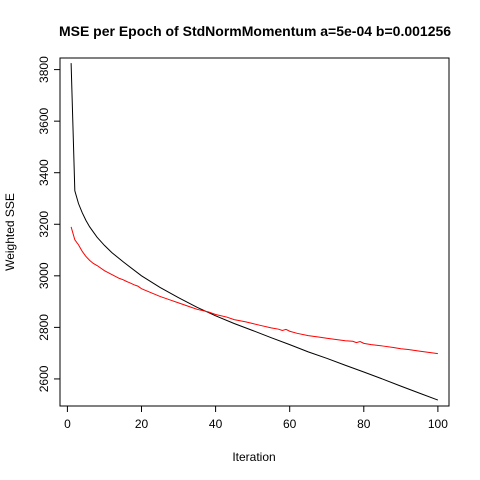 This screenshot has height=480, width=480. What do you see at coordinates (44, 275) in the screenshot?
I see `y-tick-label: 3000` at bounding box center [44, 275].